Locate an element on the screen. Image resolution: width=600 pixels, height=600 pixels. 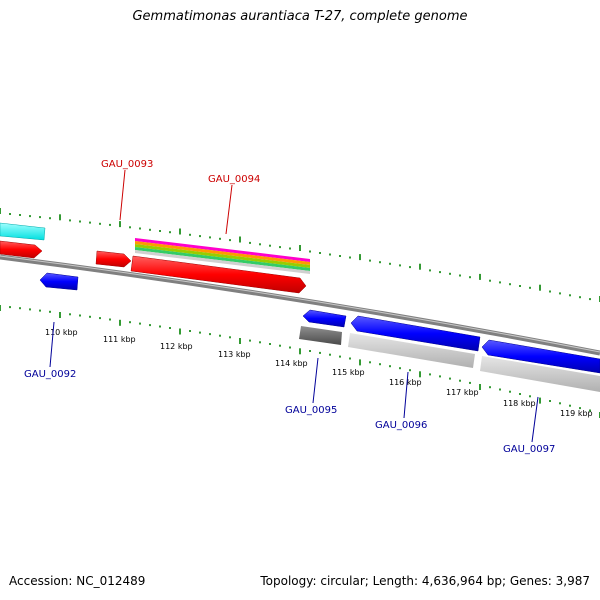
cyan-feature is located at coordinates (23, 231).